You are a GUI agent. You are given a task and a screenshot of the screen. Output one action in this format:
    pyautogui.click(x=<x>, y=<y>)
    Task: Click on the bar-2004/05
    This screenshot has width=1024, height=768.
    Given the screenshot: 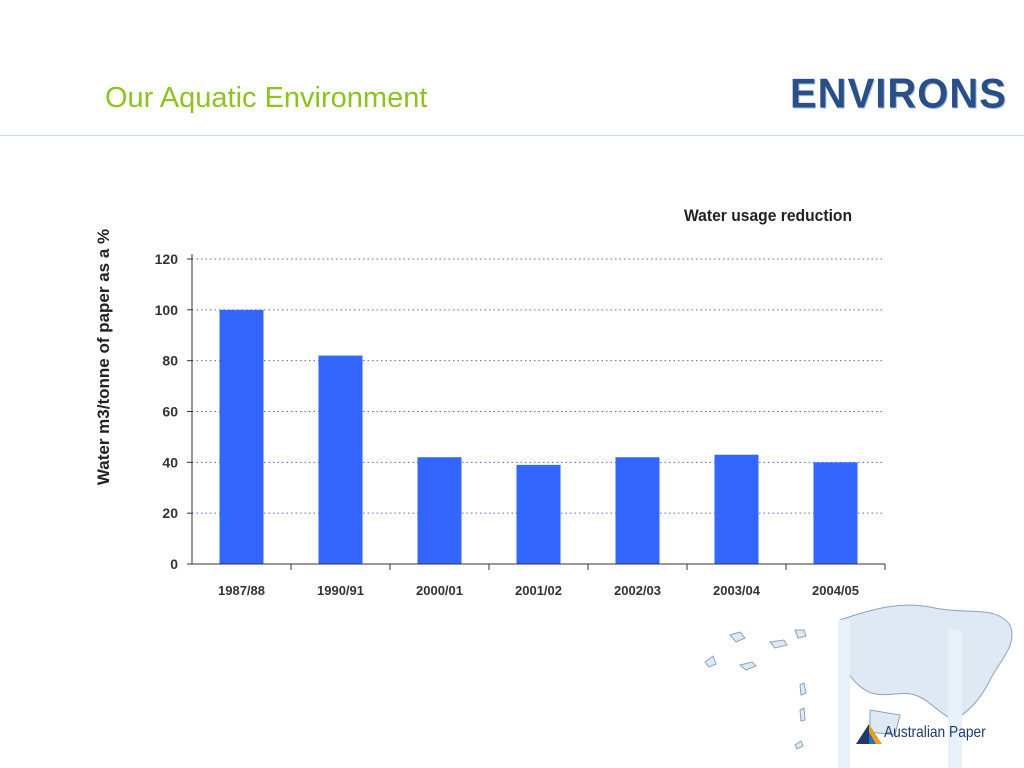 What is the action you would take?
    pyautogui.click(x=835, y=513)
    